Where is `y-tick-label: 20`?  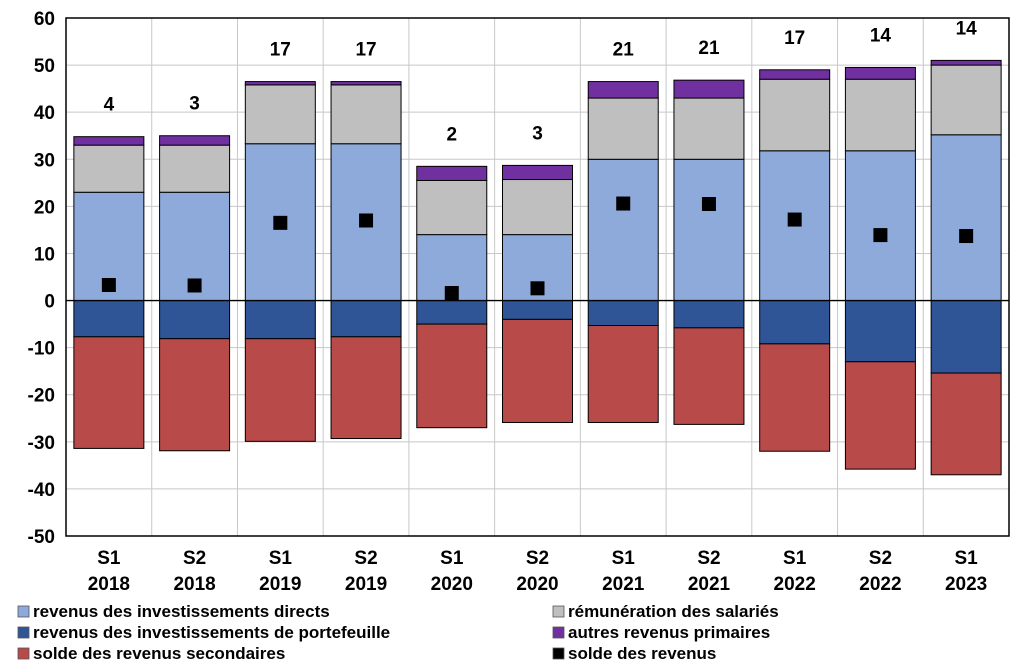 y-tick-label: 20 is located at coordinates (44, 207).